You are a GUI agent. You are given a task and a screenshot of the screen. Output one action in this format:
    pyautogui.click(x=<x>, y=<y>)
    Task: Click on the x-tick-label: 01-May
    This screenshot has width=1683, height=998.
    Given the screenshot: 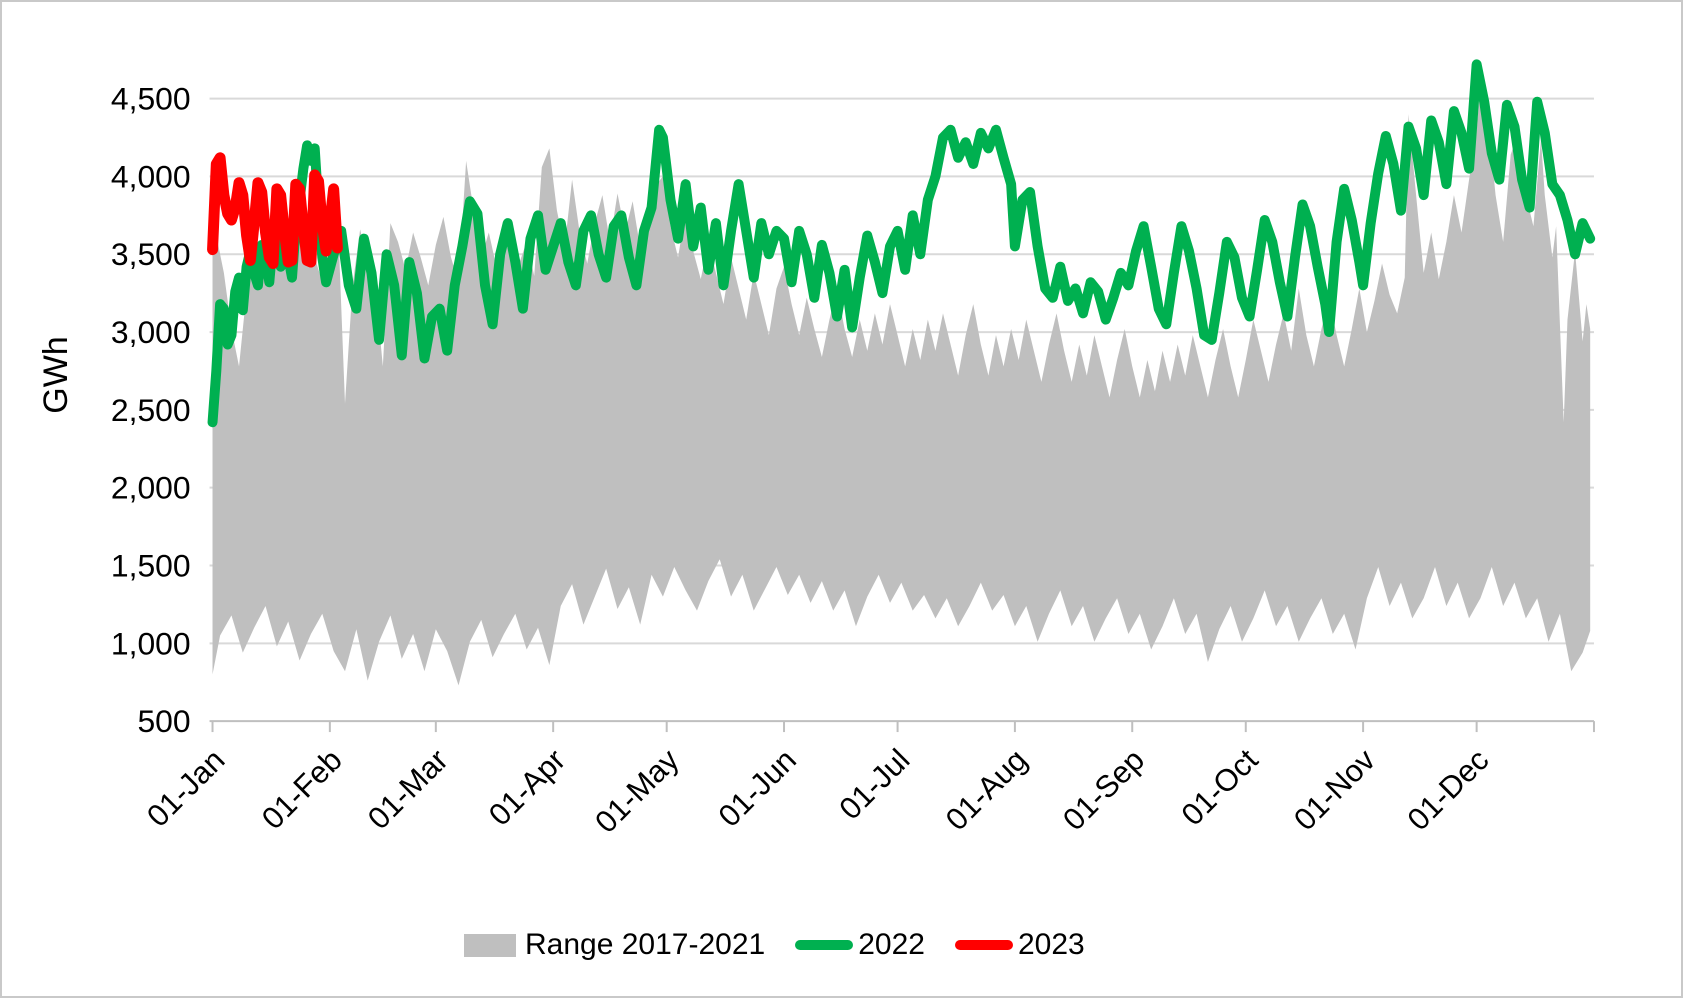 What is the action you would take?
    pyautogui.click(x=637, y=791)
    